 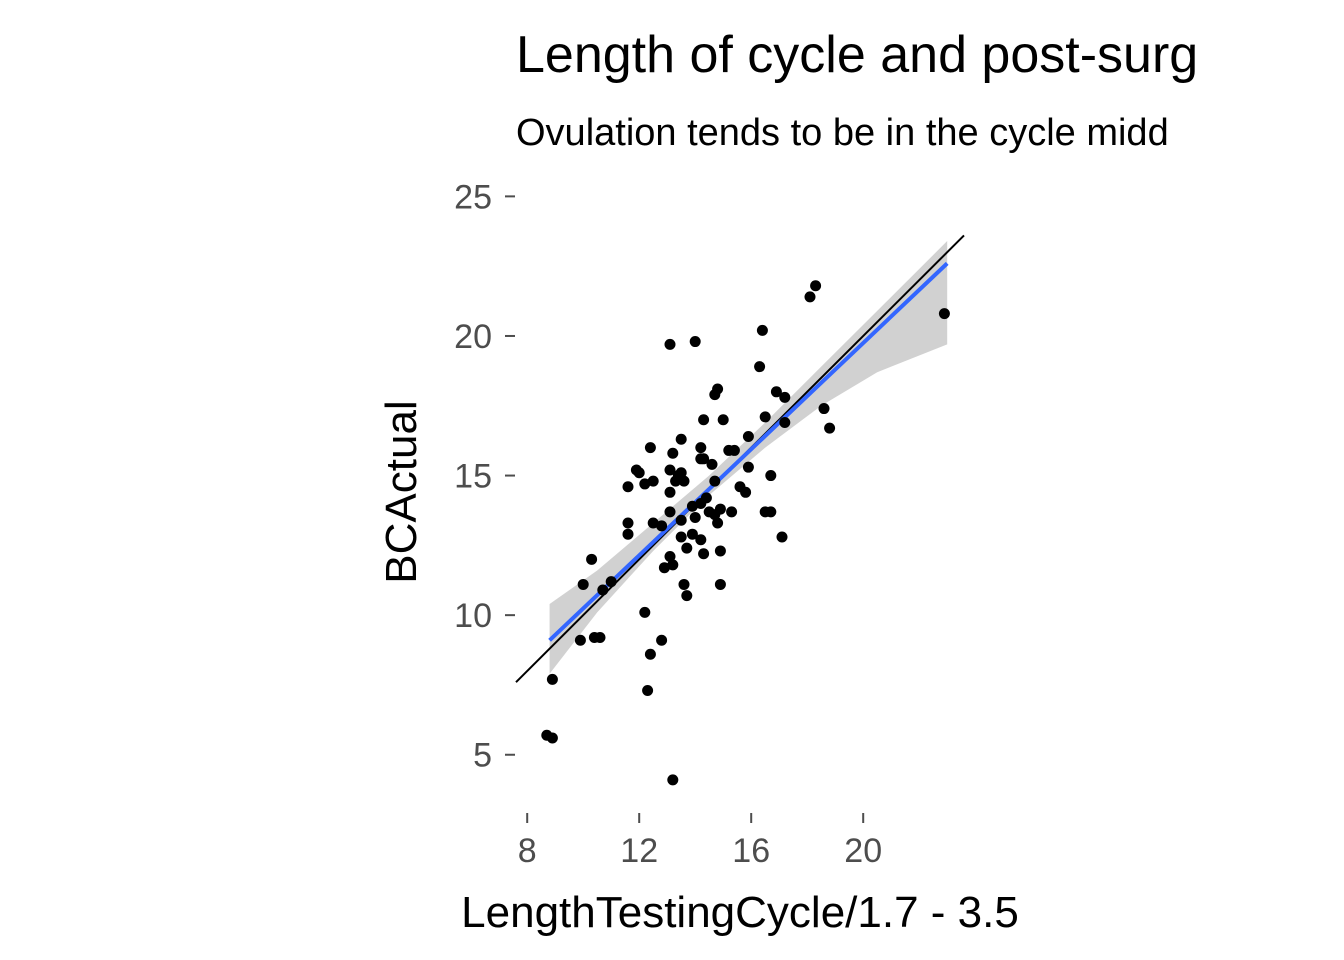 What do you see at coordinates (857, 55) in the screenshot?
I see `chart-title: Length of cycle and post-surg` at bounding box center [857, 55].